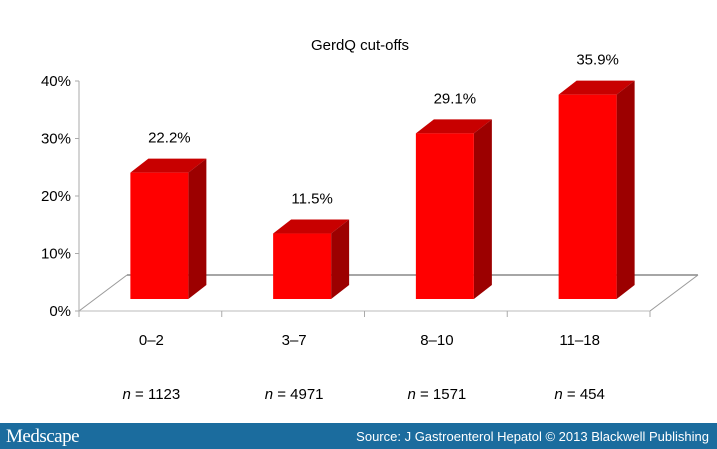  What do you see at coordinates (455, 98) in the screenshot?
I see `data-label: 29.1%` at bounding box center [455, 98].